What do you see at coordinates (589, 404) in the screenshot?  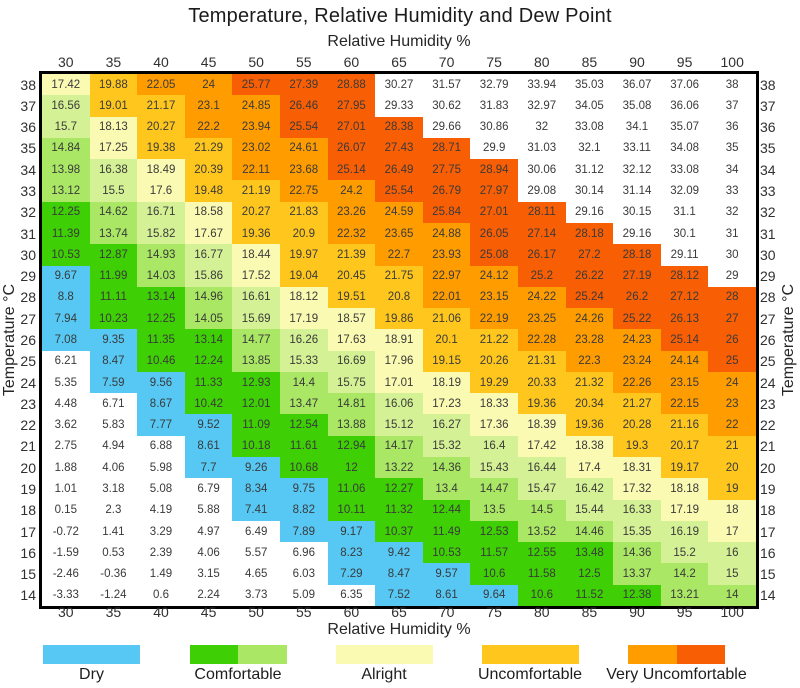 I see `heatmap-cell: 20.34` at bounding box center [589, 404].